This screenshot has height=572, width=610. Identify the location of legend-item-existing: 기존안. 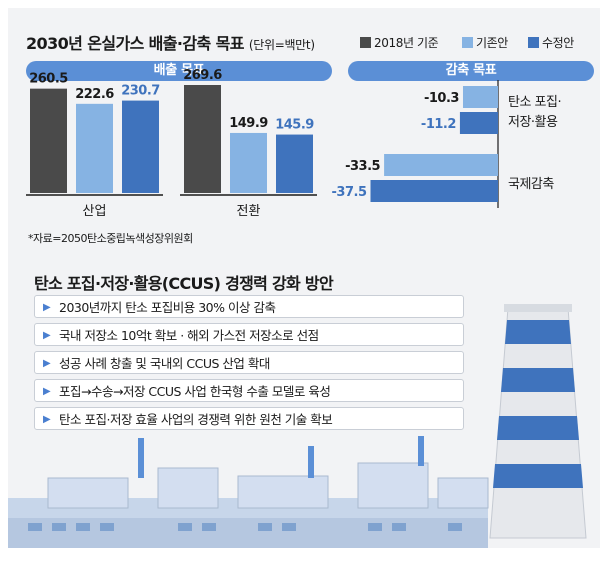
(485, 42).